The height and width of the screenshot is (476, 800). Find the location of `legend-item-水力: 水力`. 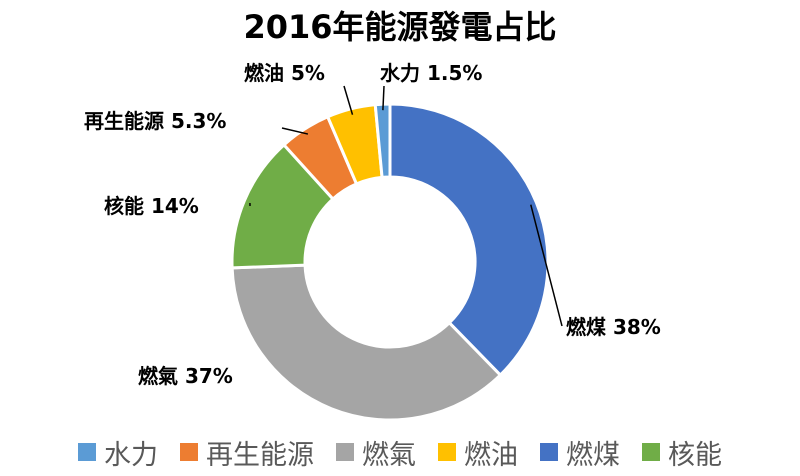

legend-item-水力: 水力 is located at coordinates (118, 452).